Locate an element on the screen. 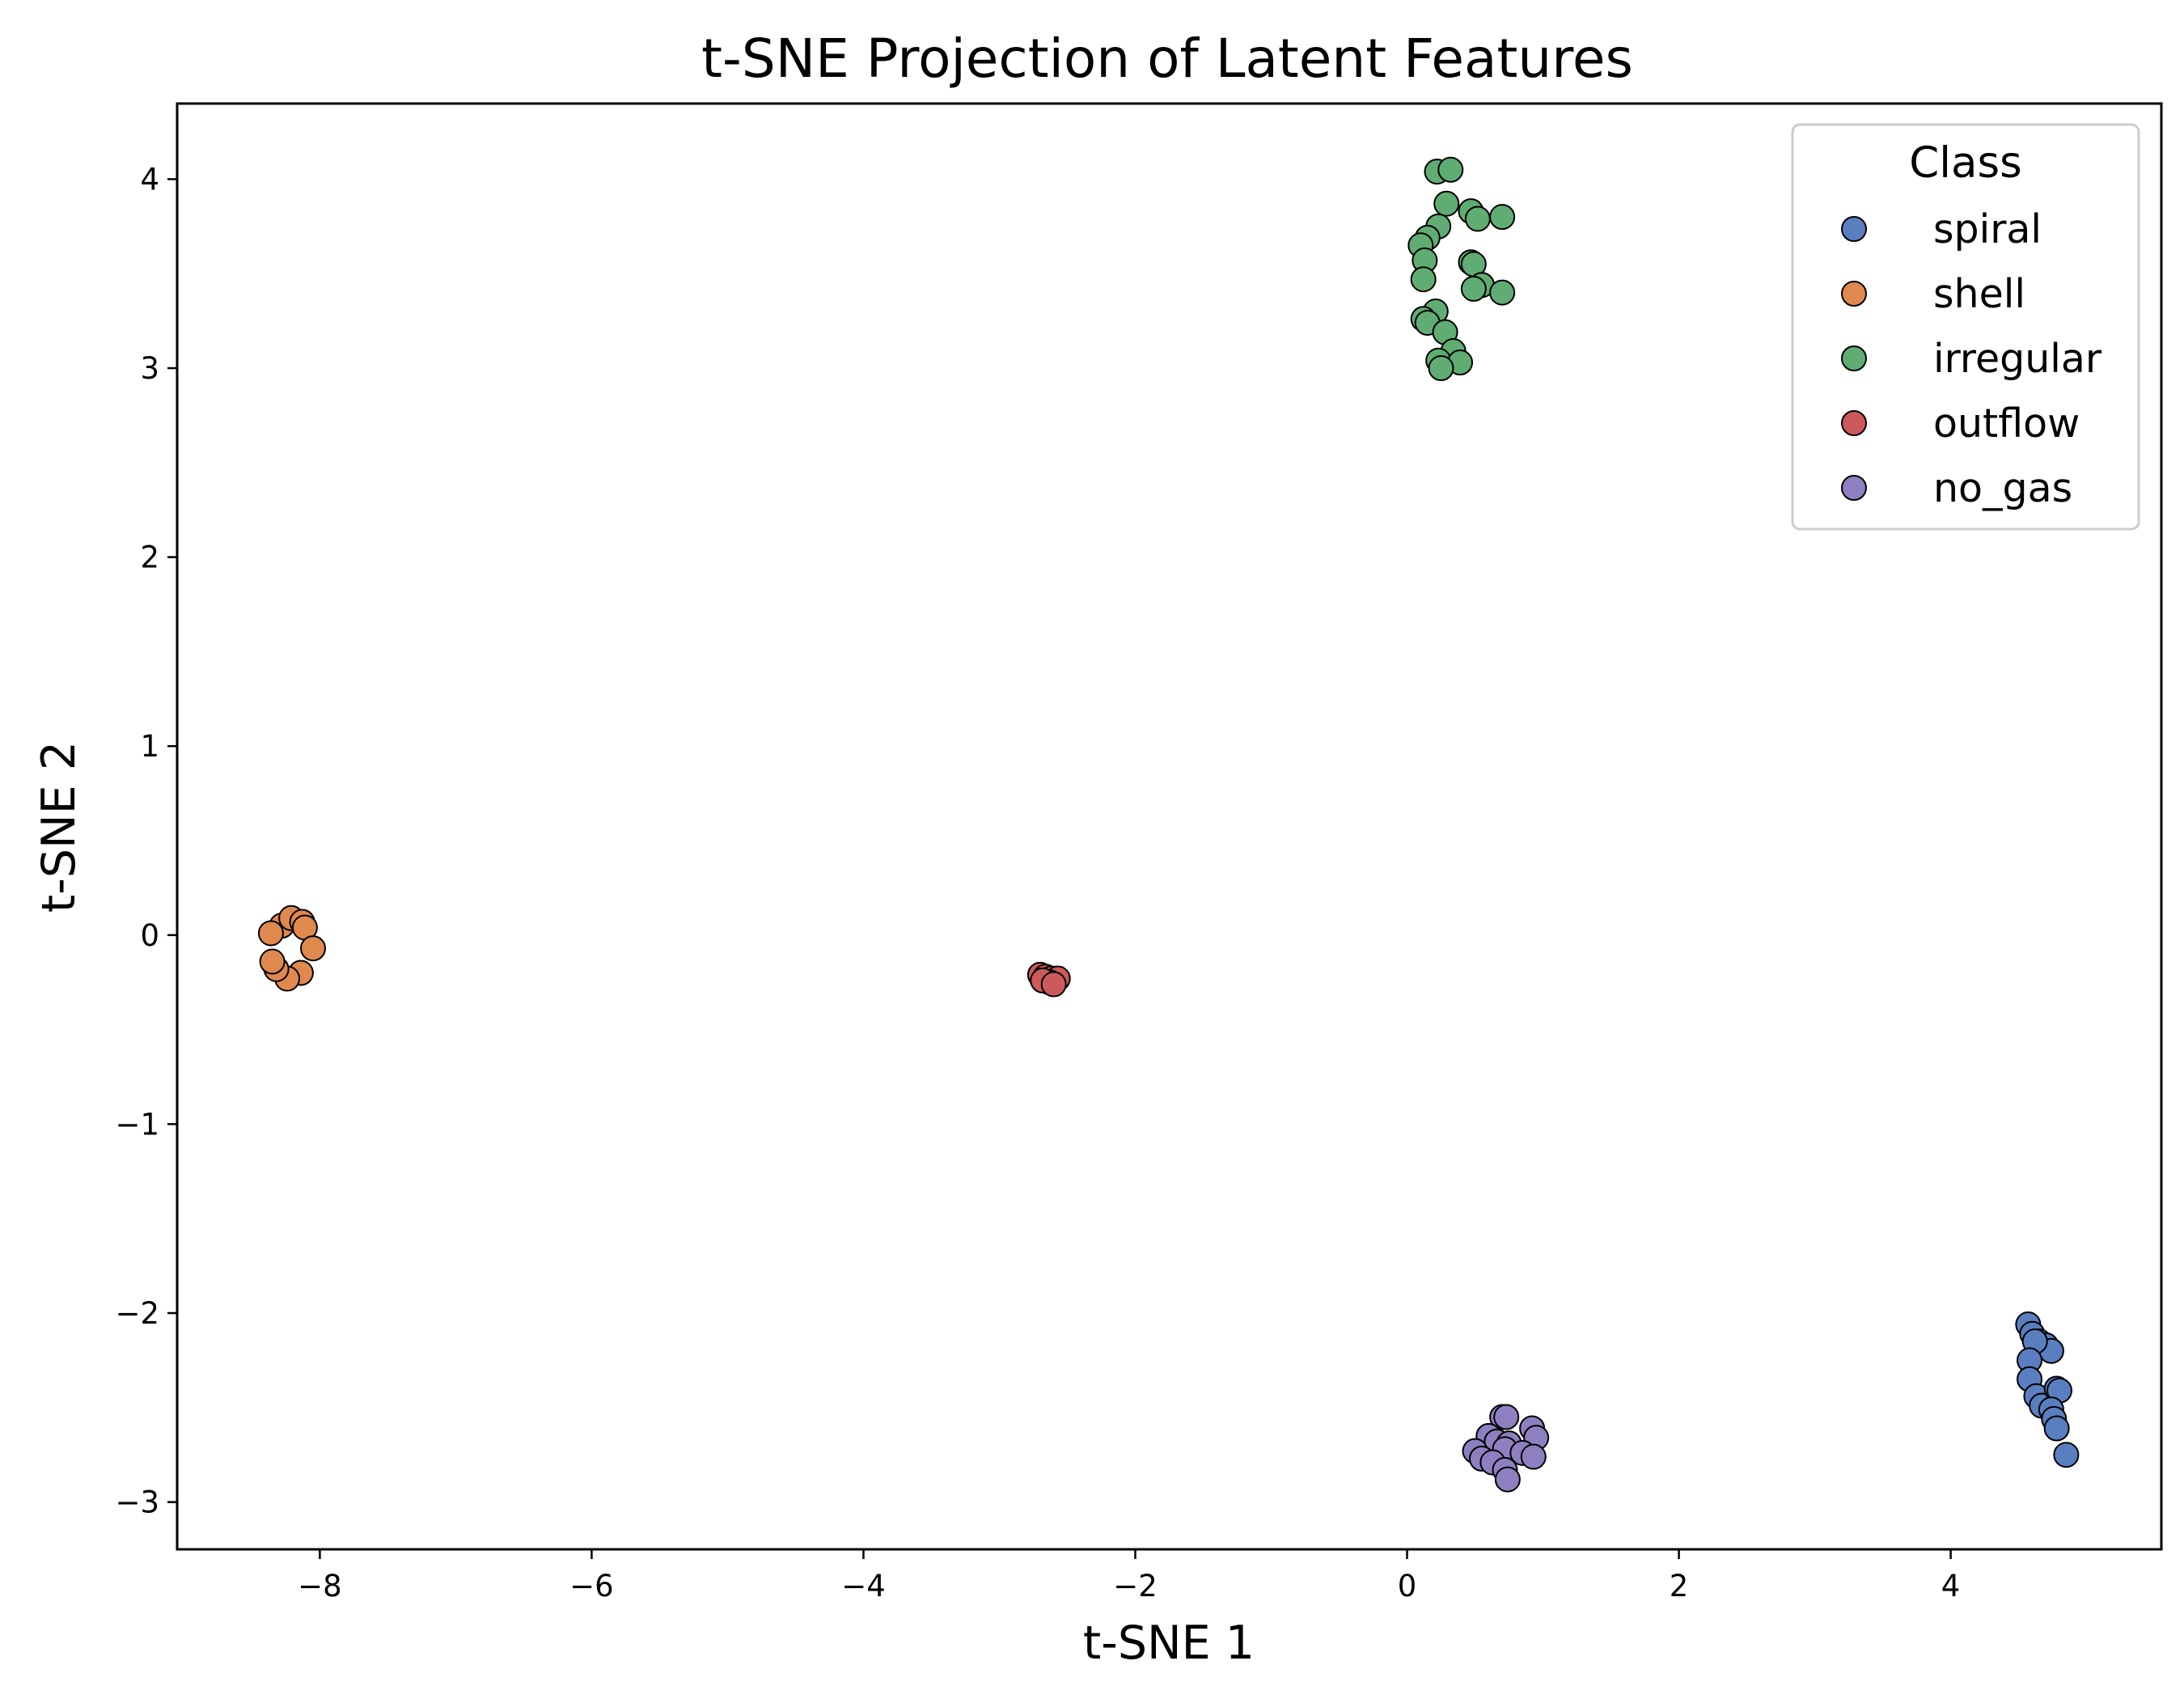 Image resolution: width=2184 pixels, height=1699 pixels. legend-label-shell: shell is located at coordinates (1979, 294).